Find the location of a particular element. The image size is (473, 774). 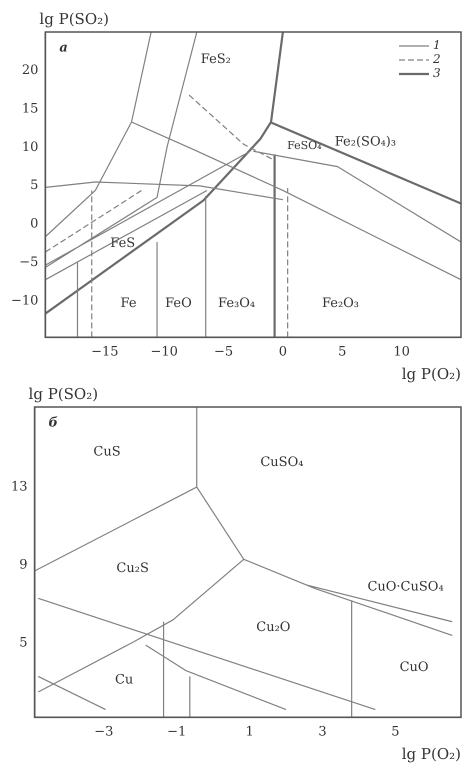

annotation: Fe₂O₃ is located at coordinates (341, 304).